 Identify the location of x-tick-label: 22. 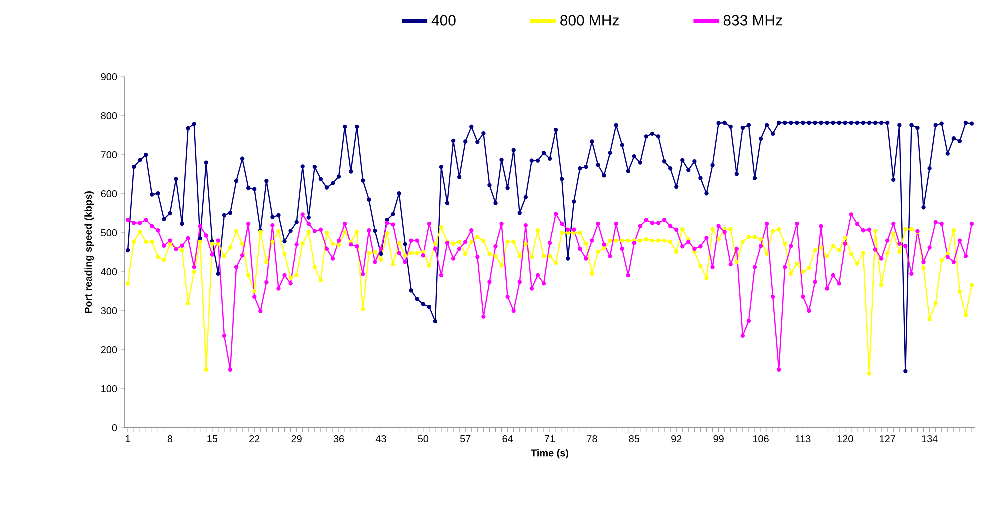
(255, 439).